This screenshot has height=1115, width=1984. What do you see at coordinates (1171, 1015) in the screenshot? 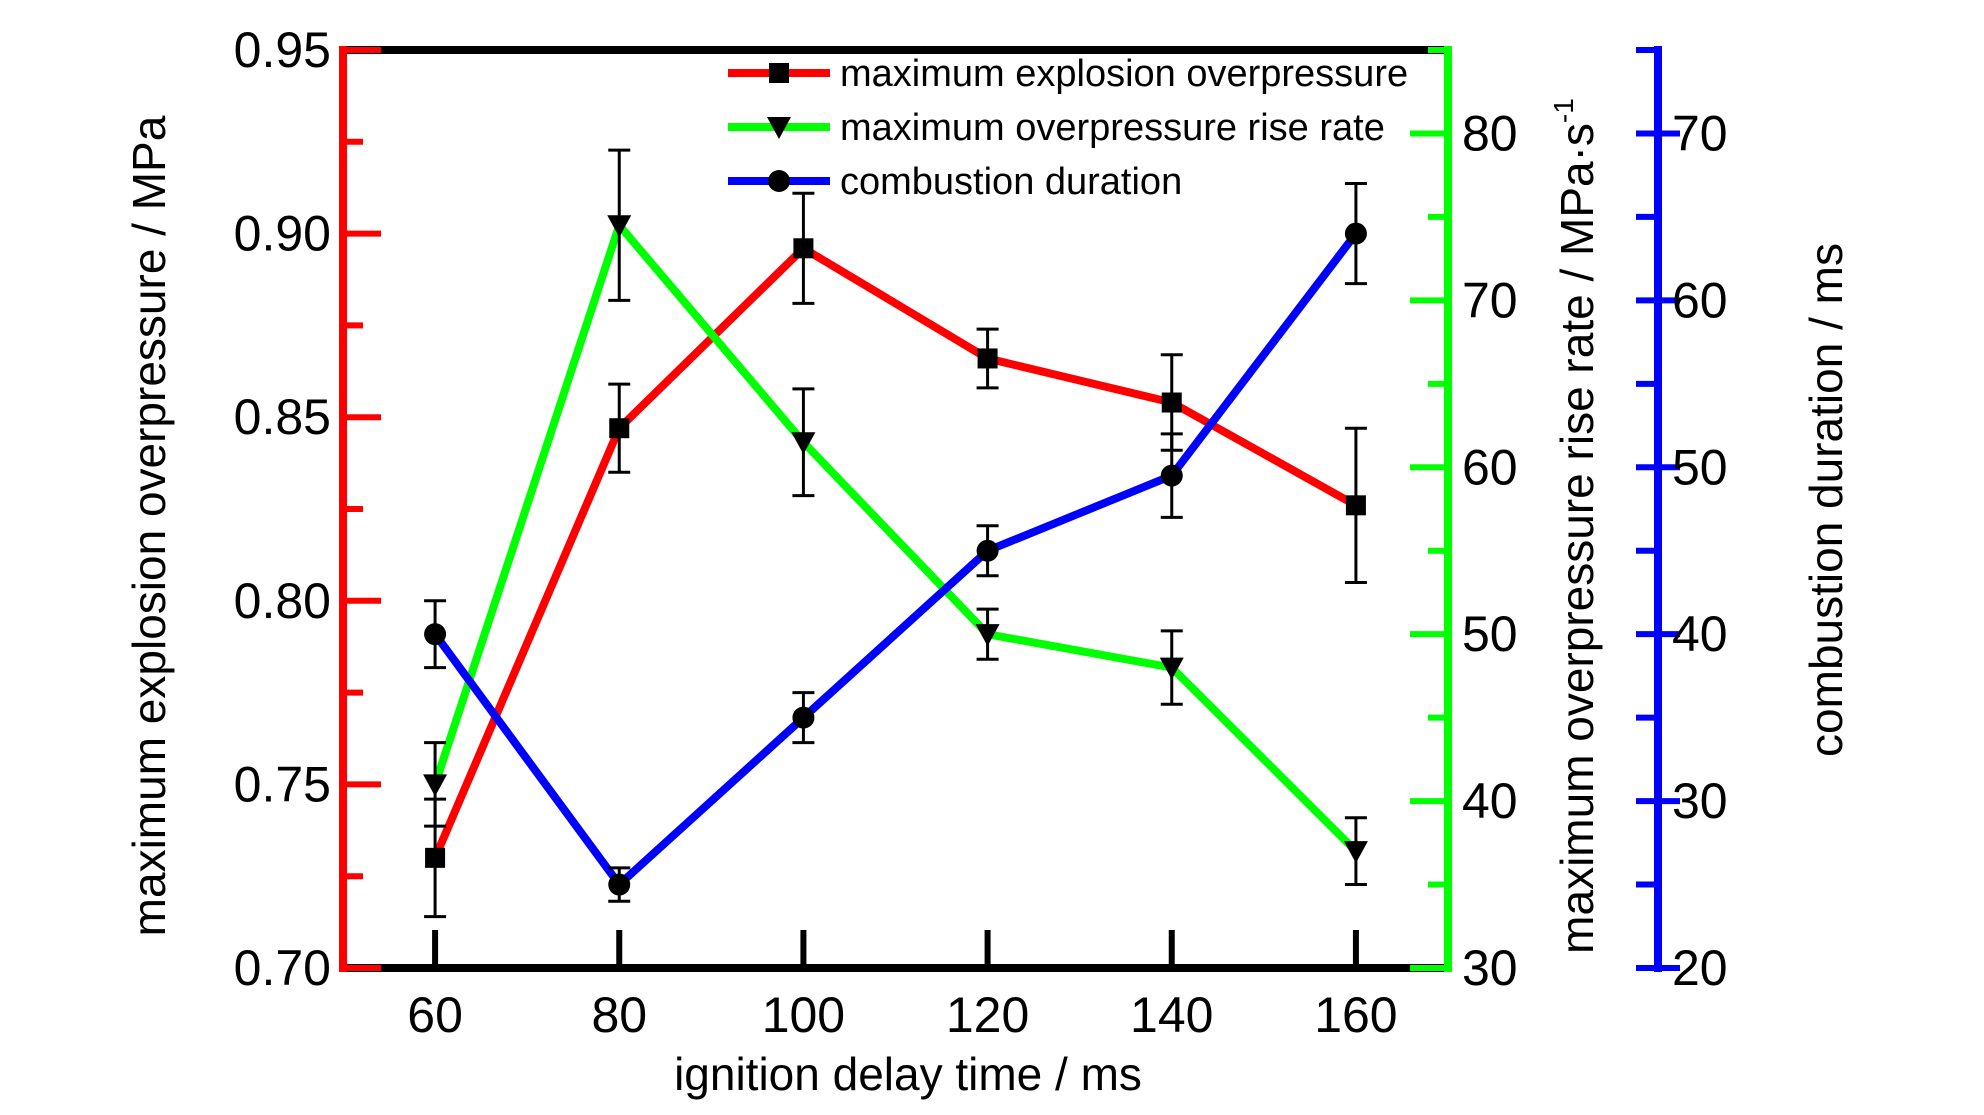
I see `x-axis-tick-label: 140` at bounding box center [1171, 1015].